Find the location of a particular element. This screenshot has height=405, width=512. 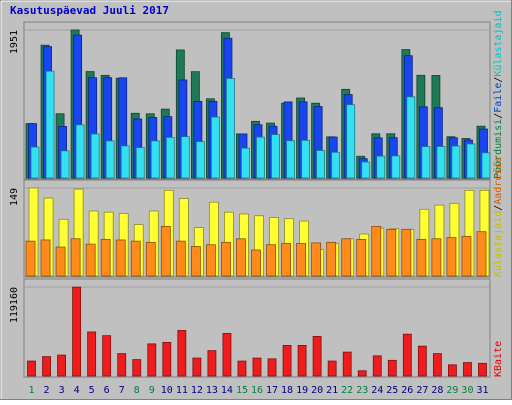

legend-part: Faile is located at coordinates (498, 98).